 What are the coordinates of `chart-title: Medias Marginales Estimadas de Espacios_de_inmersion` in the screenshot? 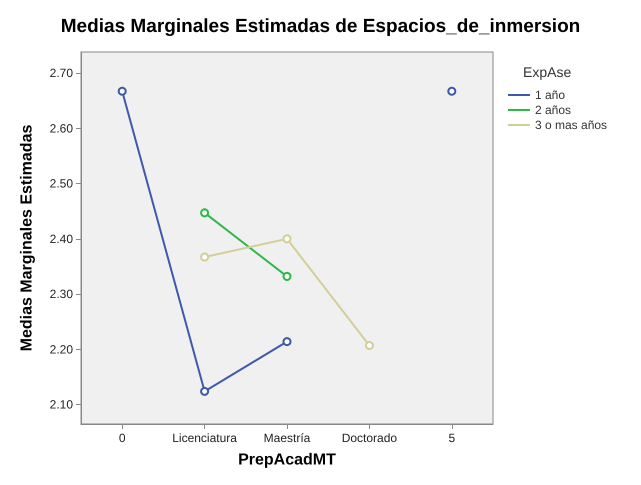 It's located at (320, 26).